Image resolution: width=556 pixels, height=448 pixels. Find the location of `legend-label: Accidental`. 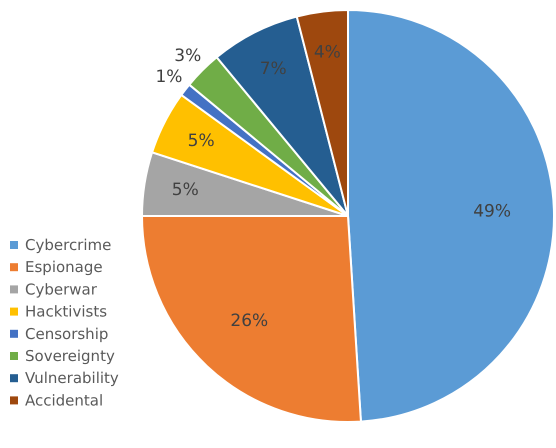

legend-label: Accidental is located at coordinates (64, 400).